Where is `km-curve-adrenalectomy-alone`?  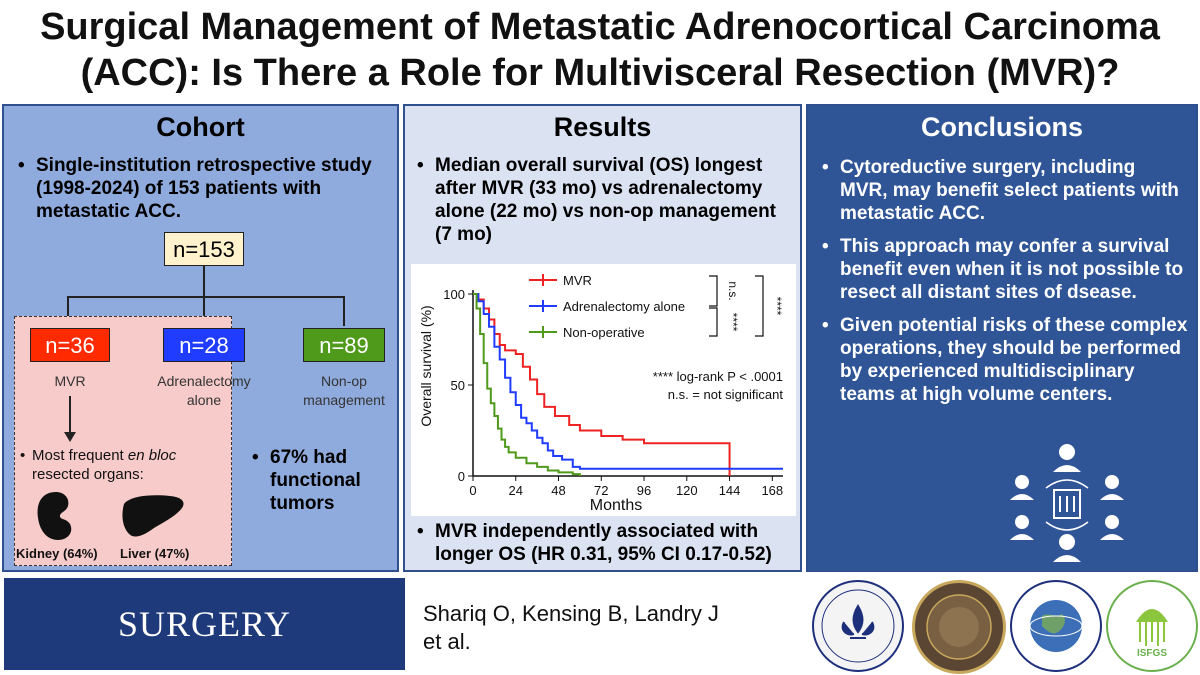 km-curve-adrenalectomy-alone is located at coordinates (628, 381).